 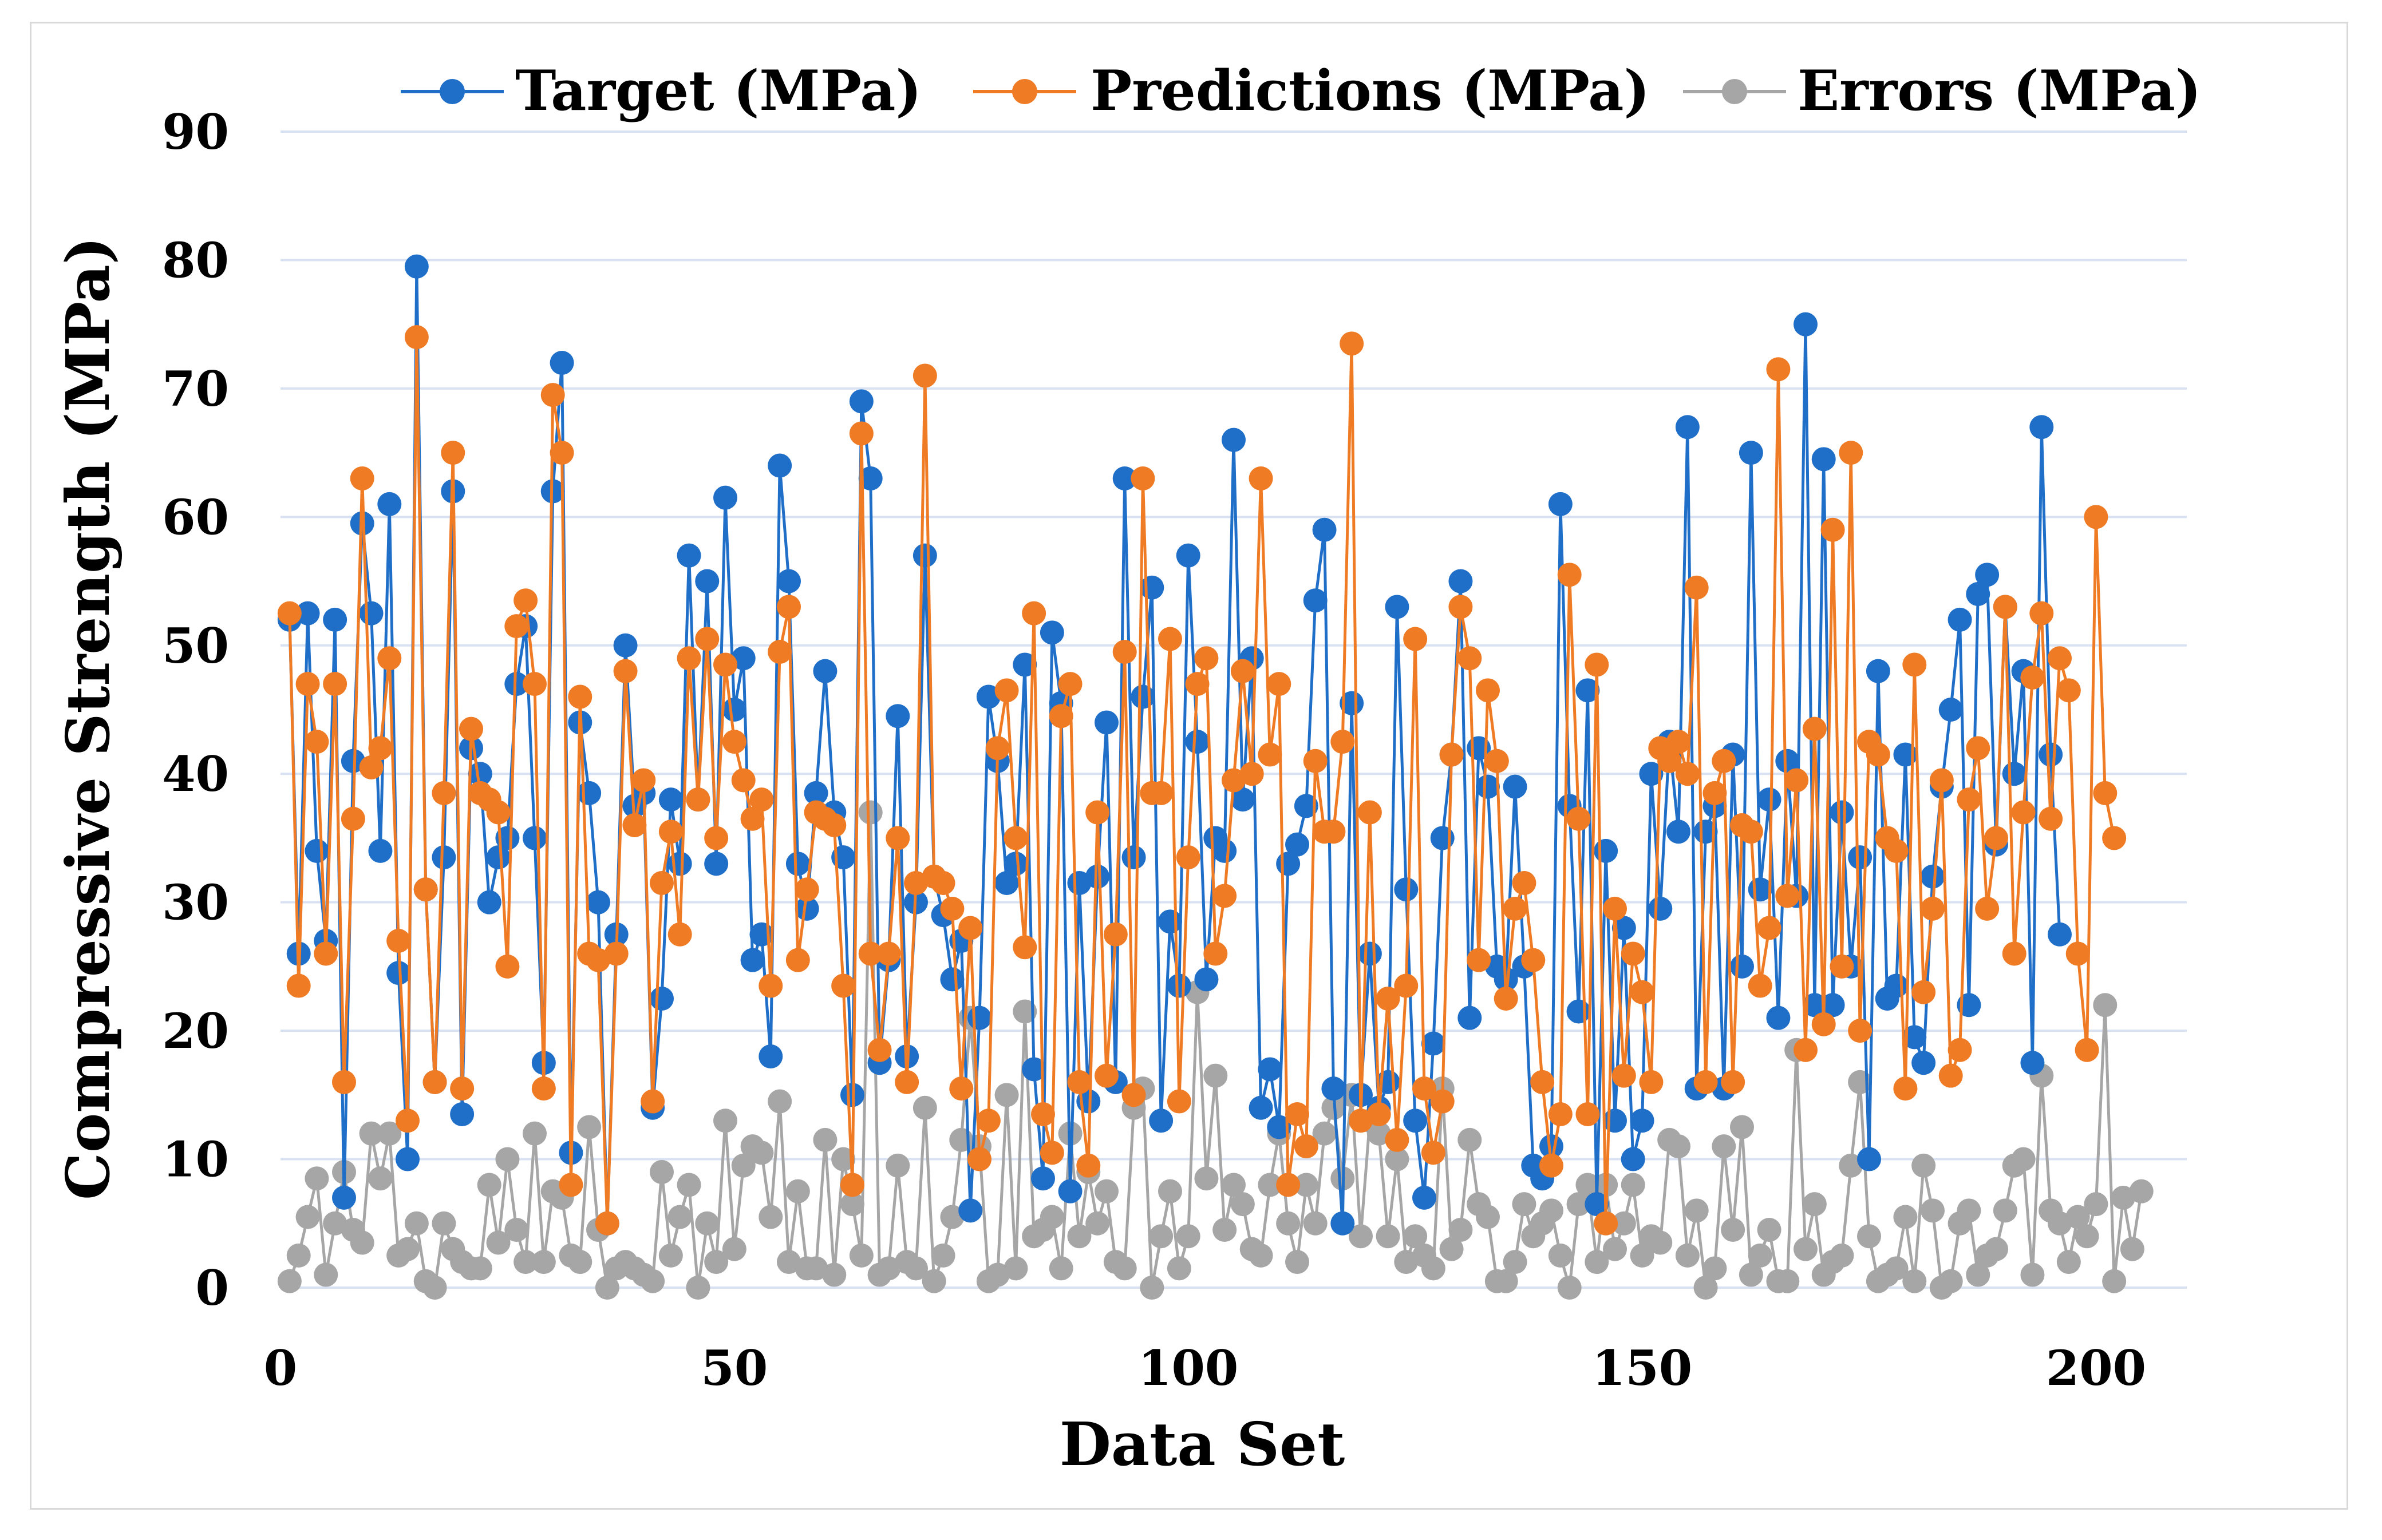 I want to click on y-tick-label: 90, so click(x=195, y=132).